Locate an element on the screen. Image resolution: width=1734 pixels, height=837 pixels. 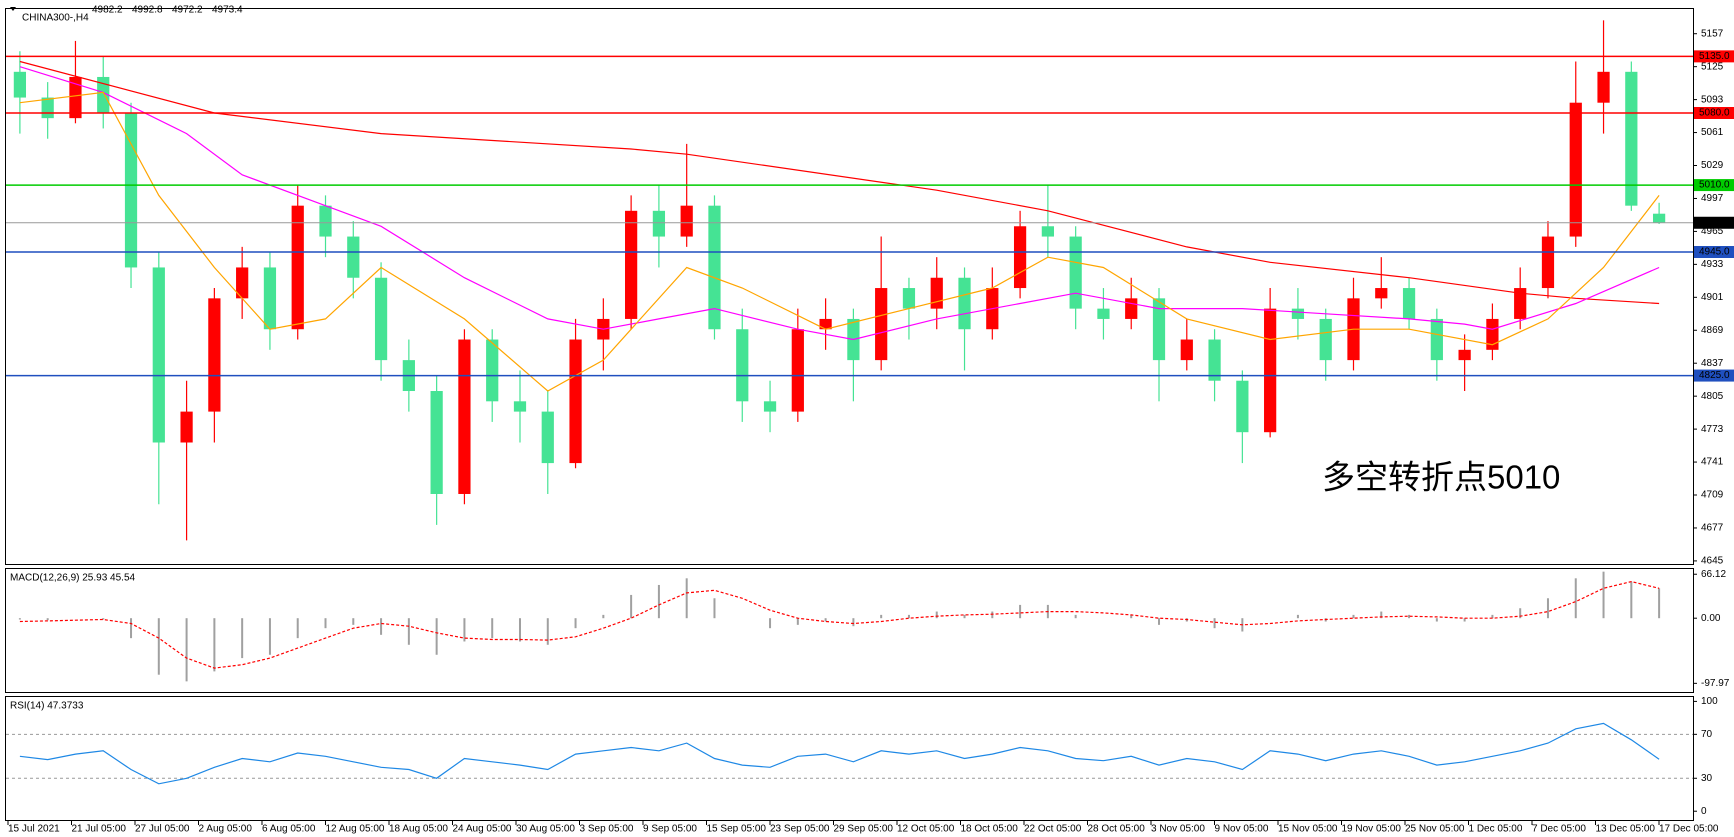
y-tick-label: 5061 is located at coordinates (1712, 132).